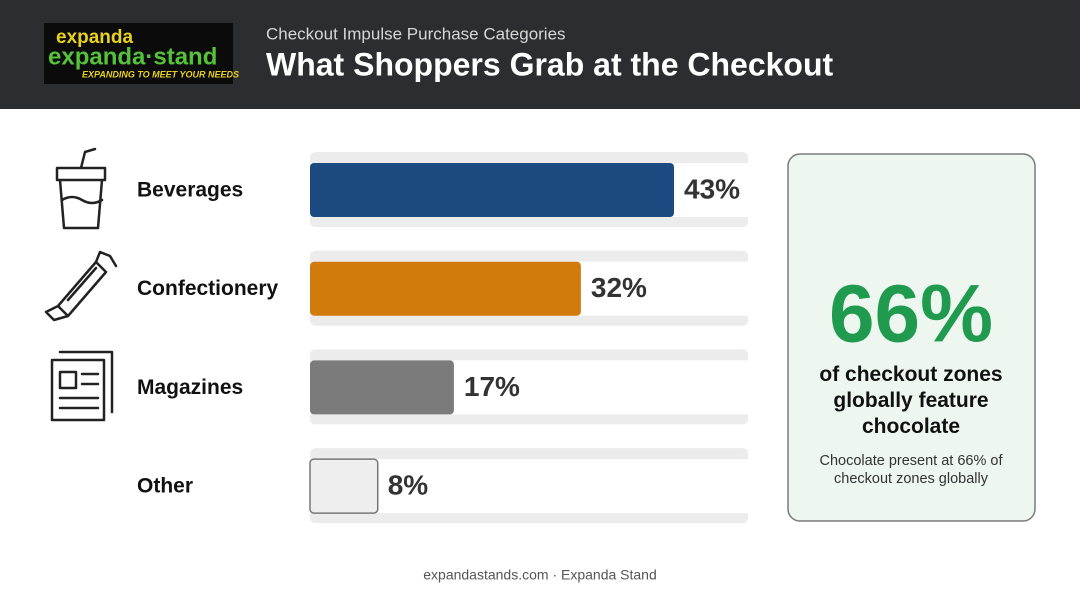 This screenshot has width=1080, height=603. What do you see at coordinates (550, 64) in the screenshot?
I see `title: What Shoppers Grab at the Checkout` at bounding box center [550, 64].